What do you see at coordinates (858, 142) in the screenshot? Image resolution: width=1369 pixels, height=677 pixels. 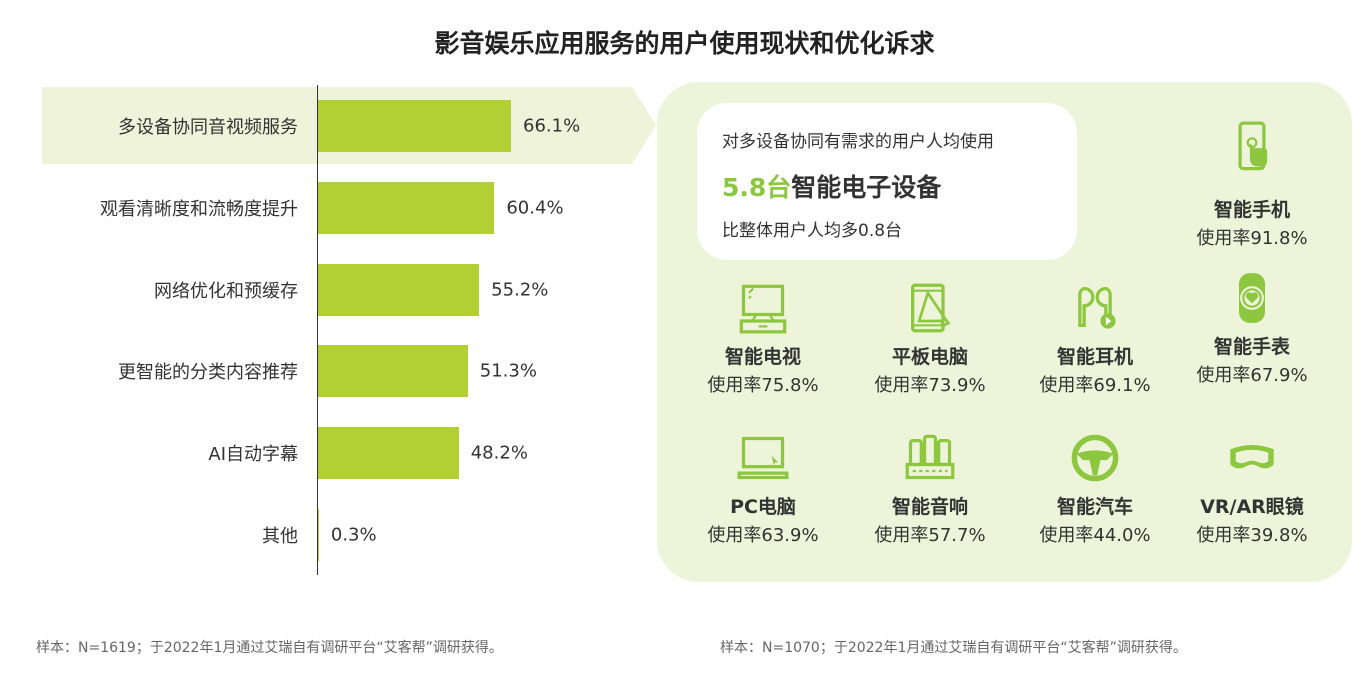 I see `summary-line1: 对多设备协同有需求的用户人均使用` at bounding box center [858, 142].